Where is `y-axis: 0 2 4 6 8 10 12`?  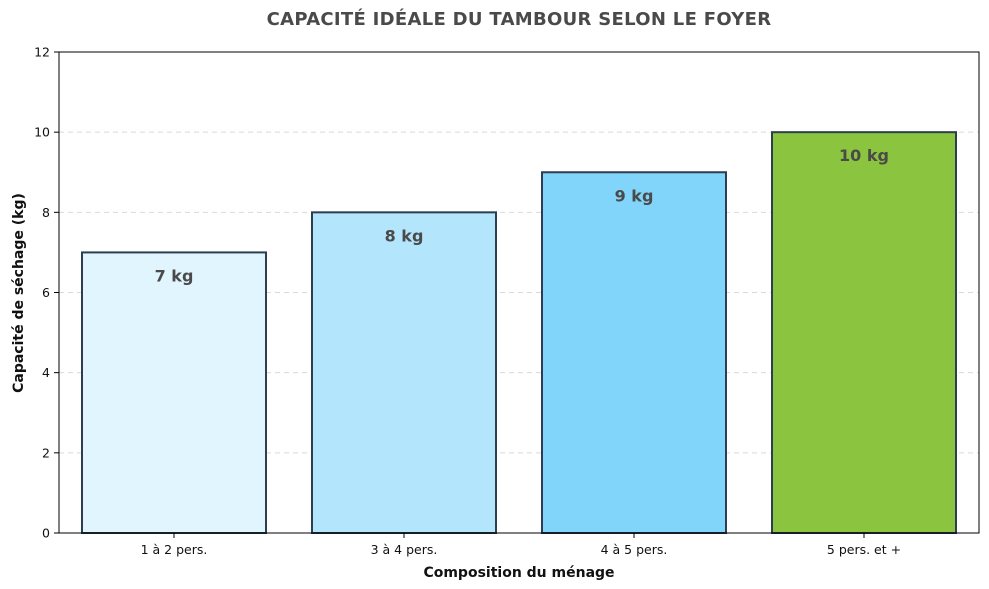
y-axis: 0 2 4 6 8 10 12 is located at coordinates (46, 293).